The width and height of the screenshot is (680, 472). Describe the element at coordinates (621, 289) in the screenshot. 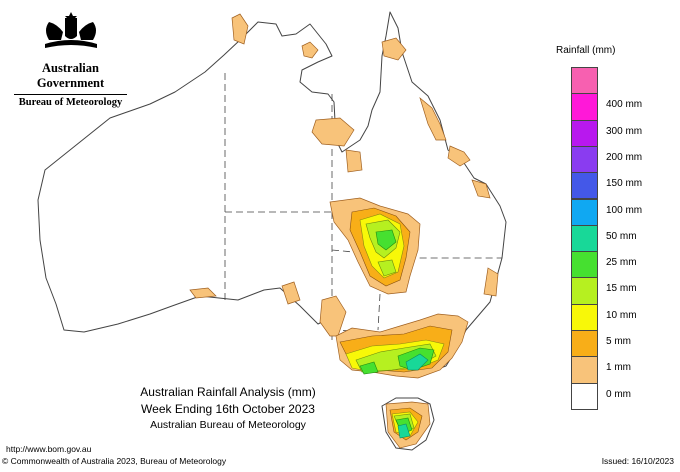

I see `legend-label: 15 mm` at that location.